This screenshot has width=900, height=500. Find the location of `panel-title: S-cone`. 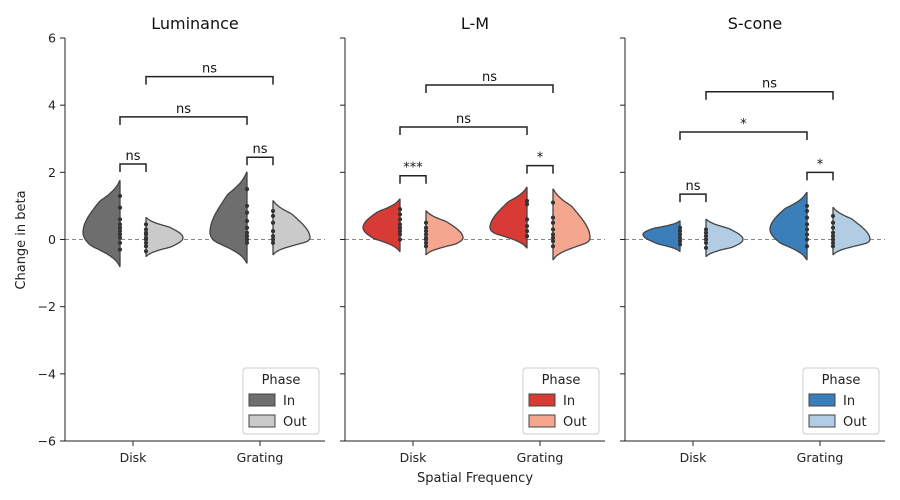

panel-title: S-cone is located at coordinates (755, 23).